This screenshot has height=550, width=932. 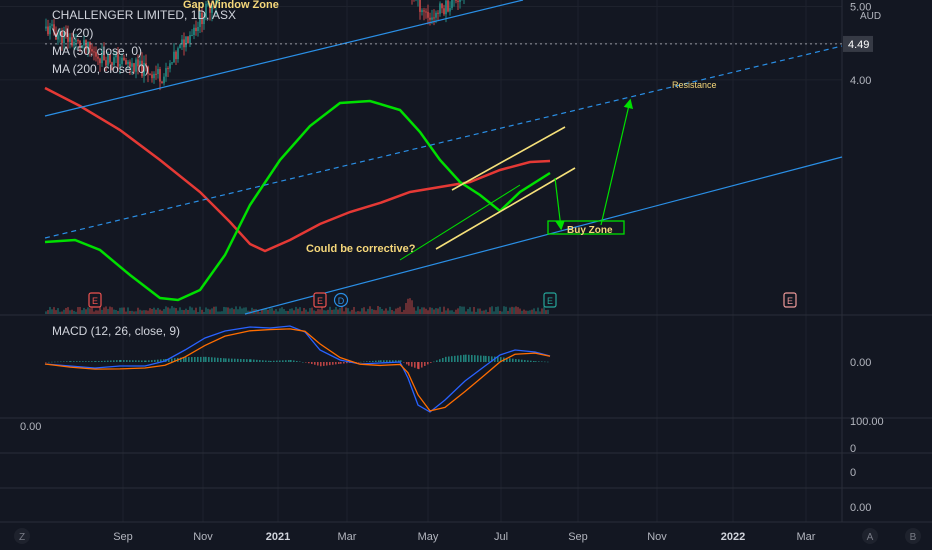 I want to click on event-marker-label: E, so click(x=320, y=301).